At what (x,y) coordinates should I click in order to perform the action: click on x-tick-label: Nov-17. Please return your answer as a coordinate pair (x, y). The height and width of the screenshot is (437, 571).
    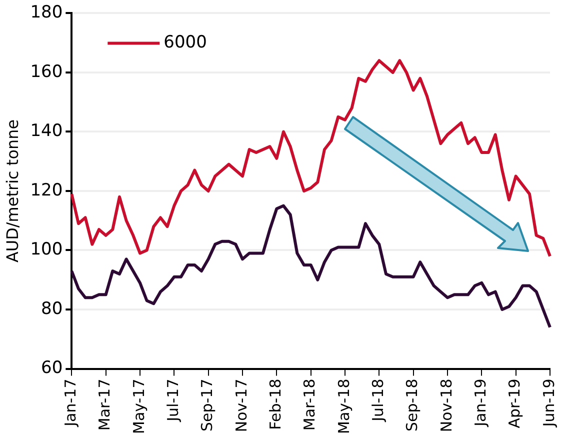
    Looking at the image, I should click on (241, 405).